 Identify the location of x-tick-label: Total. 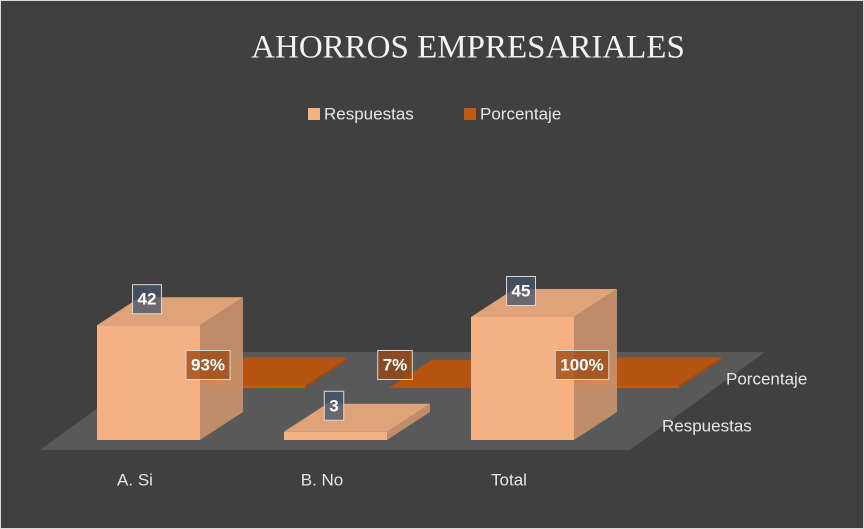
(509, 479).